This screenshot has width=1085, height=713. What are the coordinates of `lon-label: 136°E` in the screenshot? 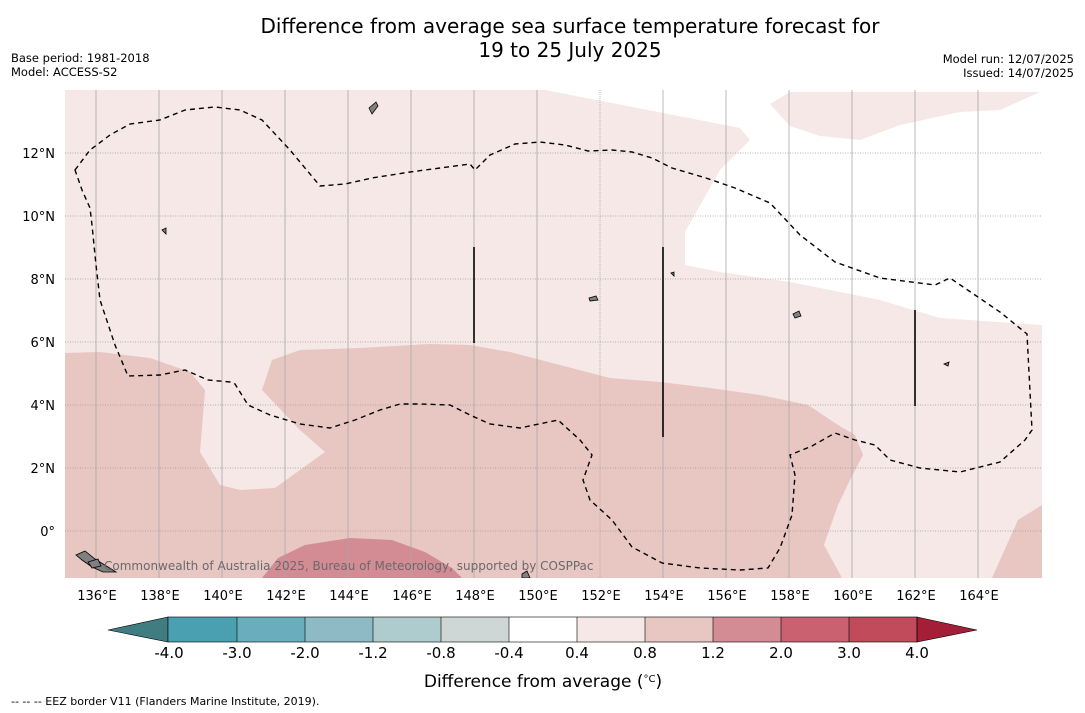 It's located at (97, 596).